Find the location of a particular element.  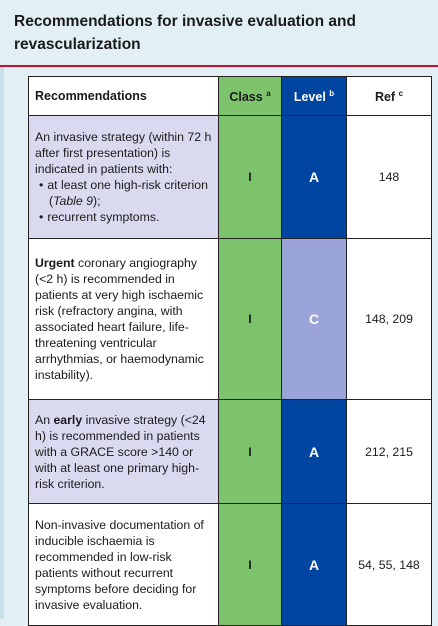

col-header: Recommendations is located at coordinates (123, 96).